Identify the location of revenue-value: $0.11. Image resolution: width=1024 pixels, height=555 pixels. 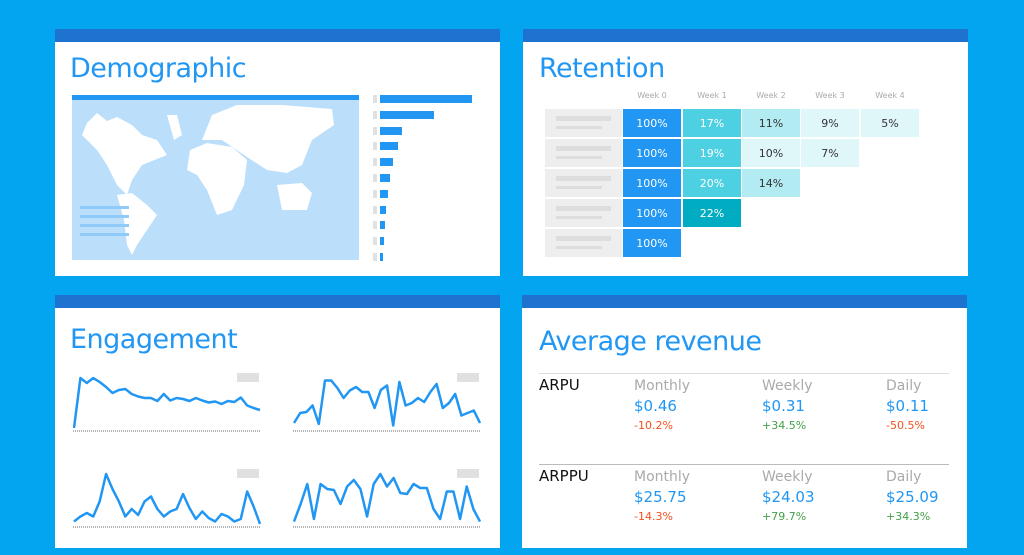
(907, 406).